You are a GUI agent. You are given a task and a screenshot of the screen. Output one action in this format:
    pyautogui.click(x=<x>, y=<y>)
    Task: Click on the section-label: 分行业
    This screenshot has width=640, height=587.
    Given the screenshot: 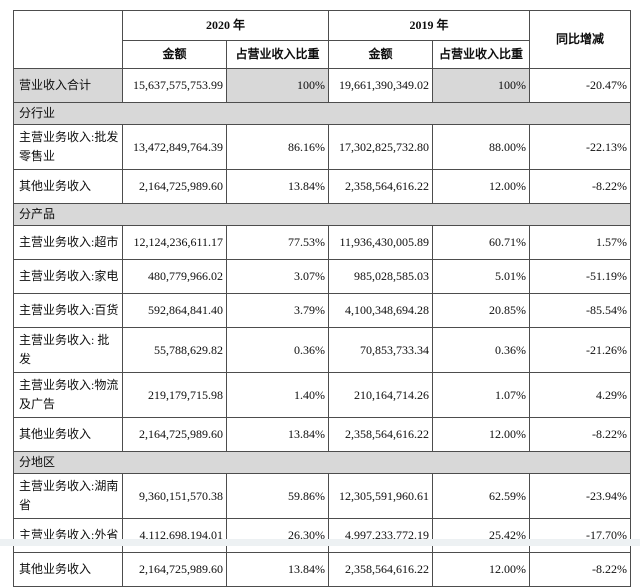 What is the action you would take?
    pyautogui.click(x=322, y=113)
    